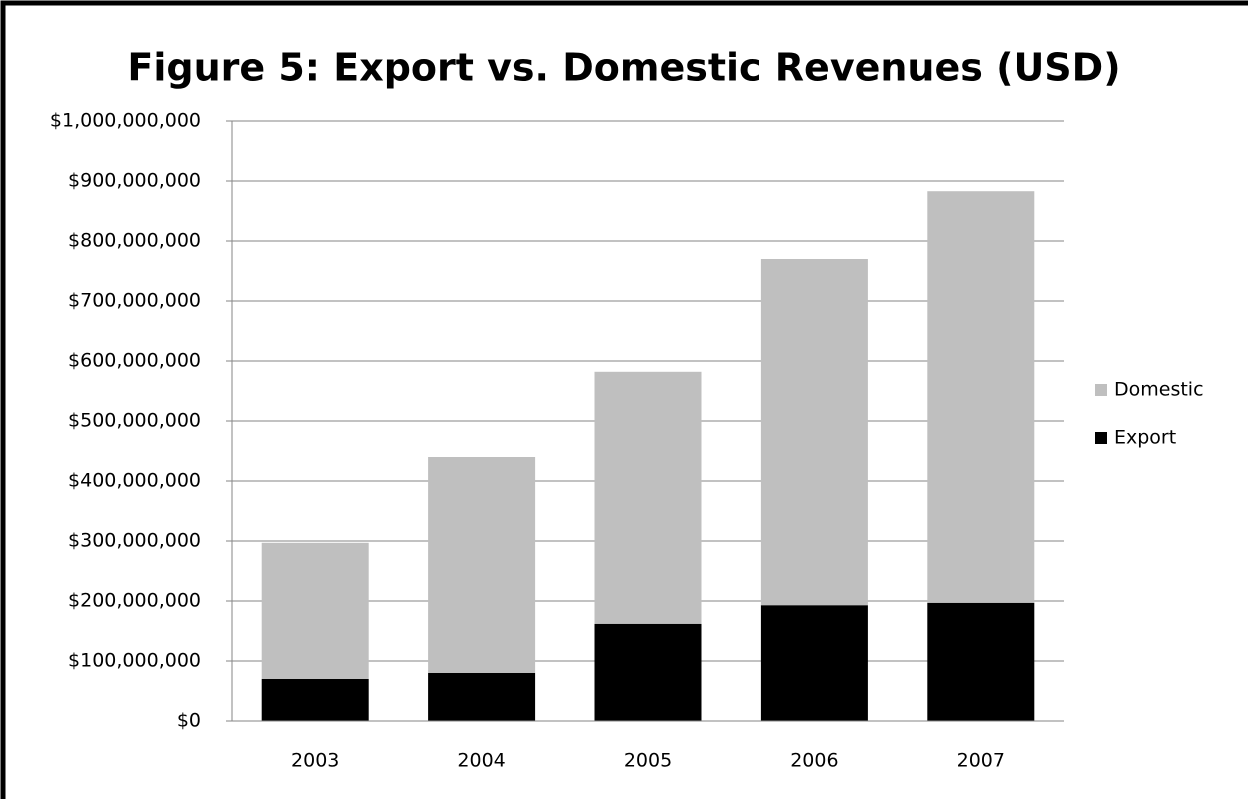 The width and height of the screenshot is (1248, 799). I want to click on y-tick-label: $1,000,000,000, so click(125, 121).